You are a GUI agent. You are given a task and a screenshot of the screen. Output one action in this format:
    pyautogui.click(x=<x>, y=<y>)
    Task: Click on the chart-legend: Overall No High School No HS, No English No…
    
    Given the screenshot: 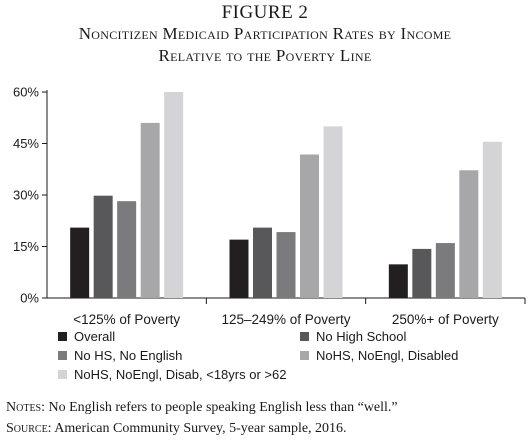 What is the action you would take?
    pyautogui.click(x=258, y=355)
    